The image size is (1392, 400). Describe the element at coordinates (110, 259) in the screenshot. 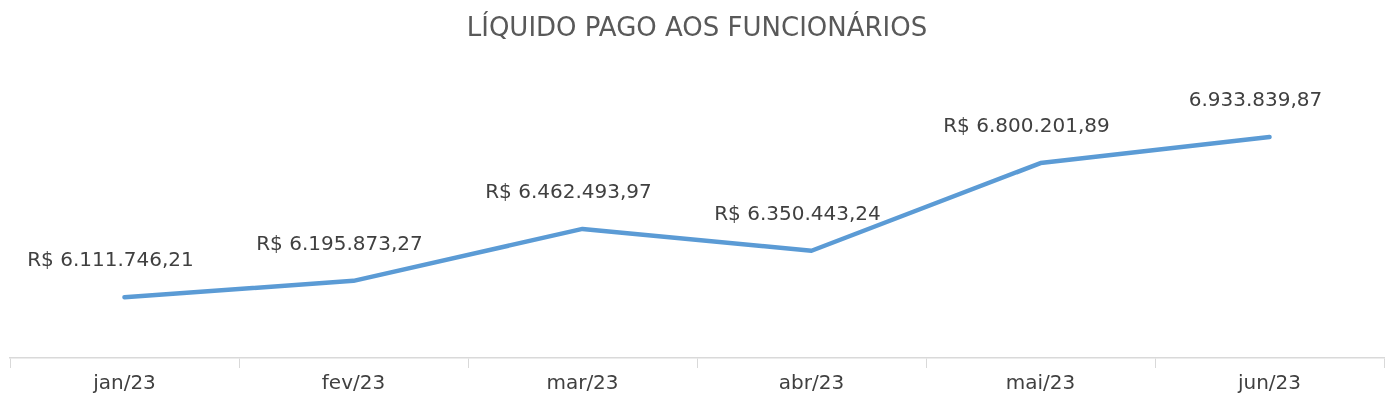

I see `data-label: R$ 6.111.746,21` at that location.